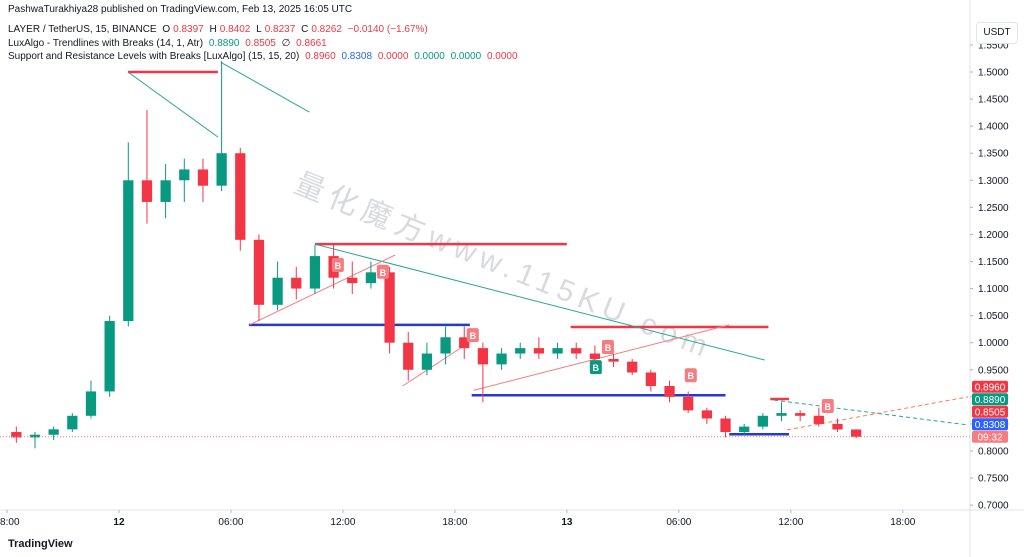 The height and width of the screenshot is (557, 1024). What do you see at coordinates (993, 262) in the screenshot?
I see `y-tick-label: 1.1500` at bounding box center [993, 262].